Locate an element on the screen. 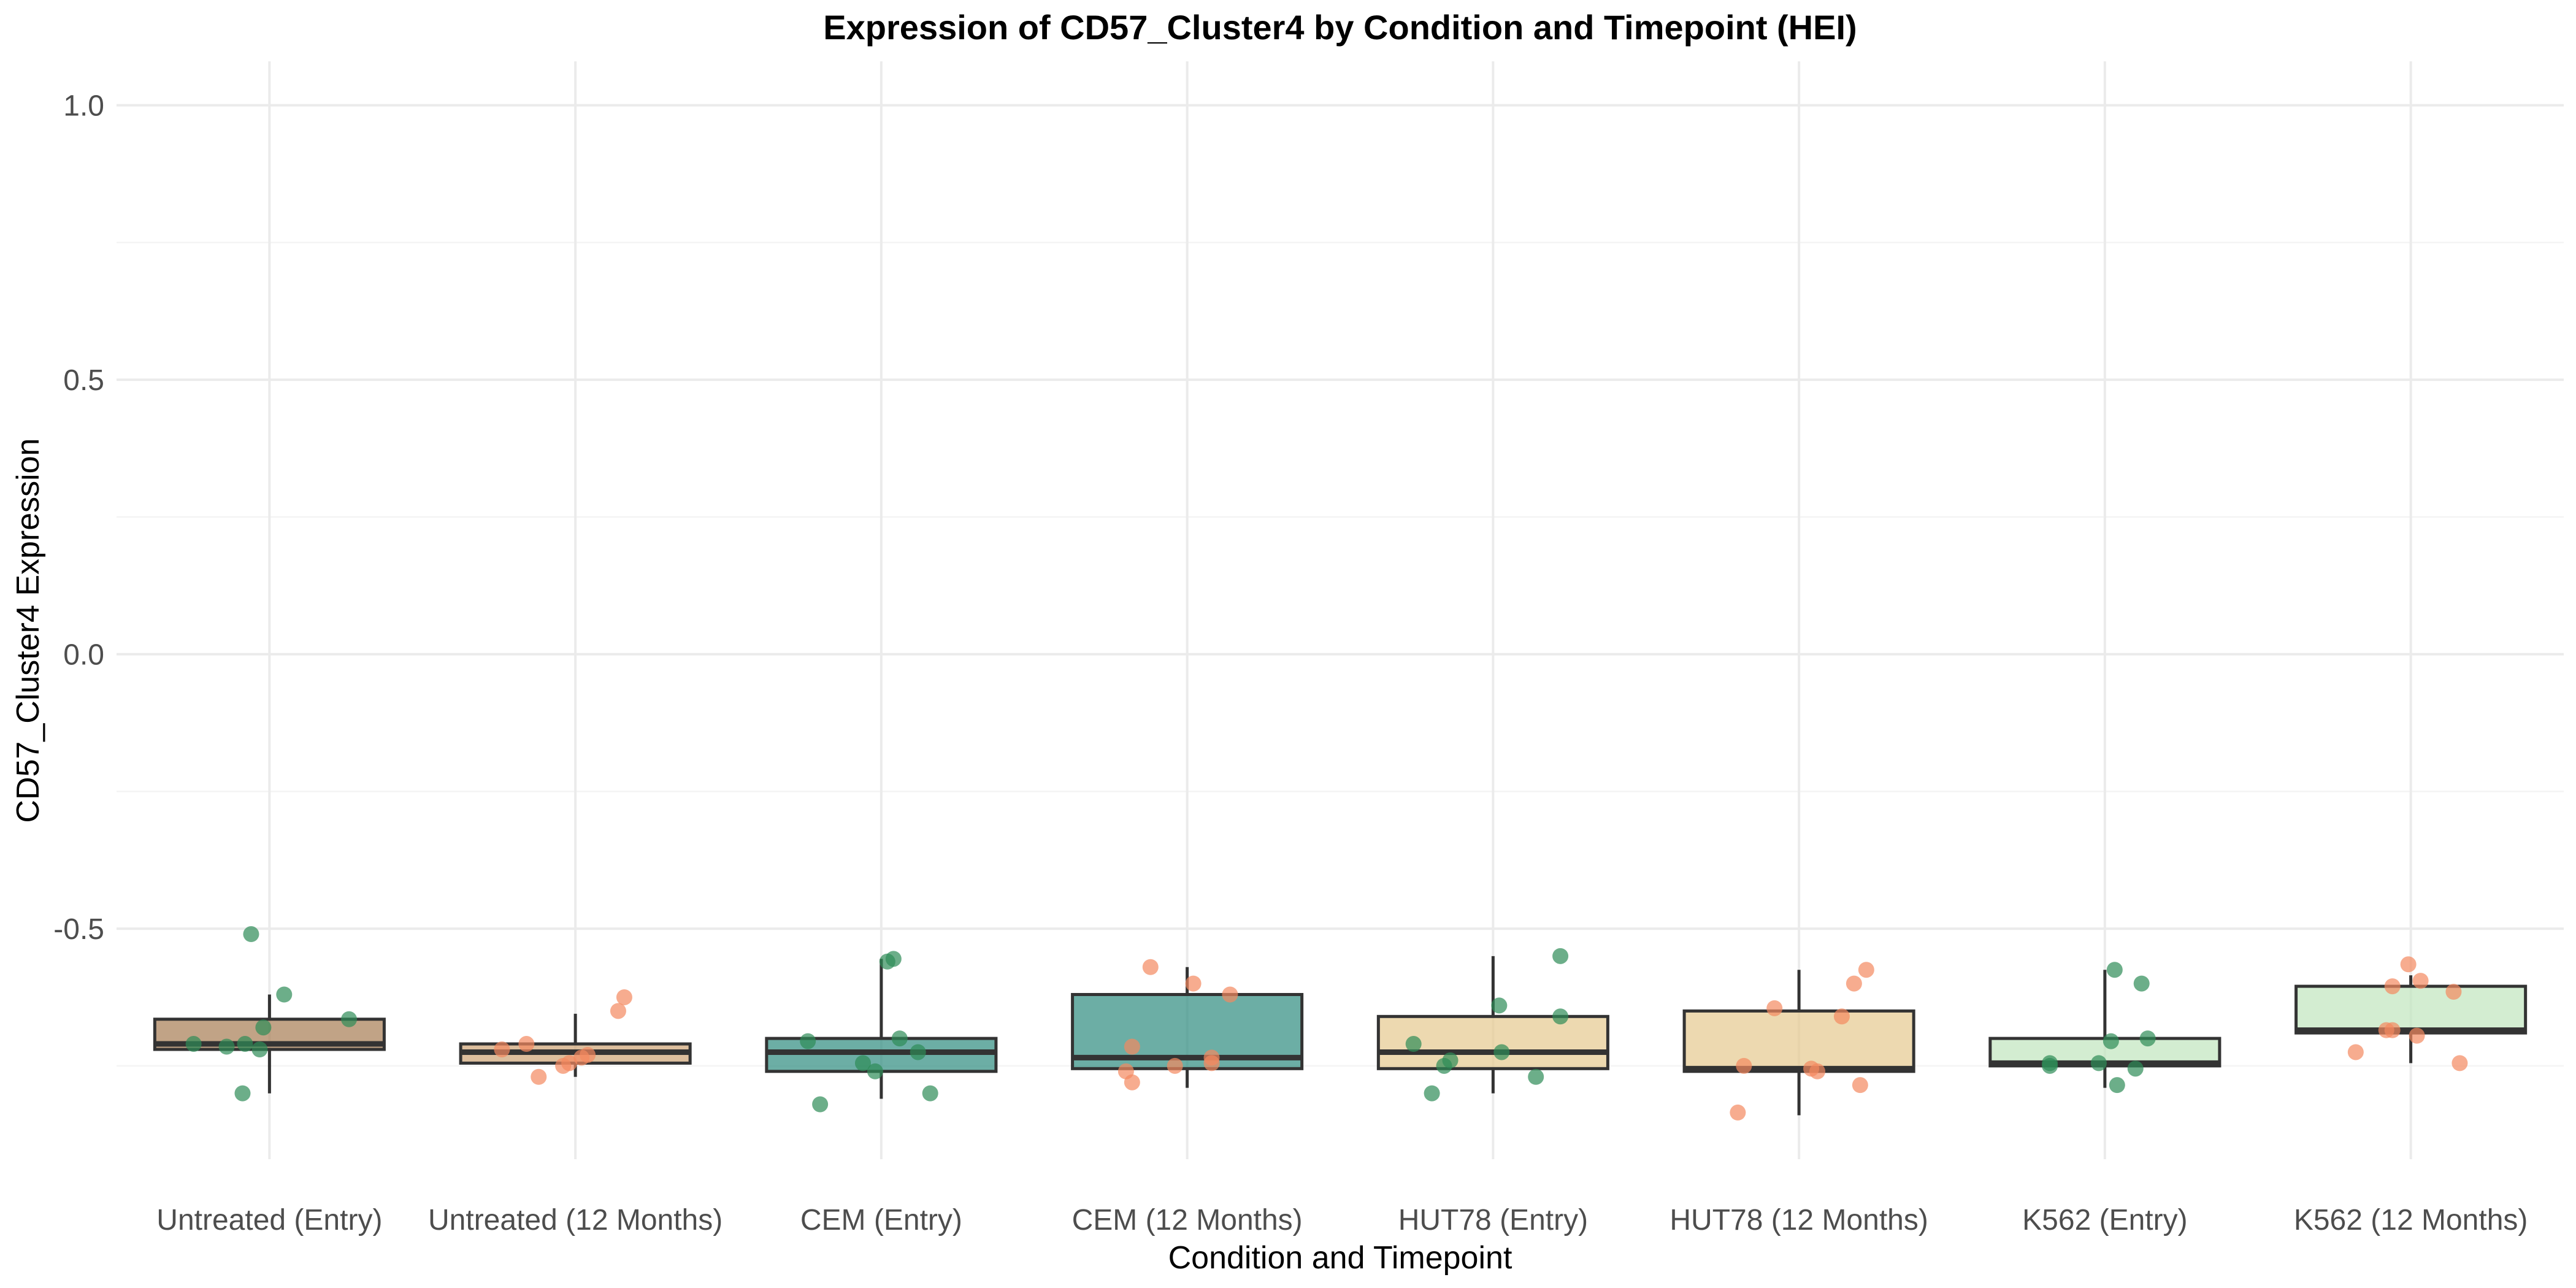  x-tick-label: K562 (Entry) is located at coordinates (2104, 1220).